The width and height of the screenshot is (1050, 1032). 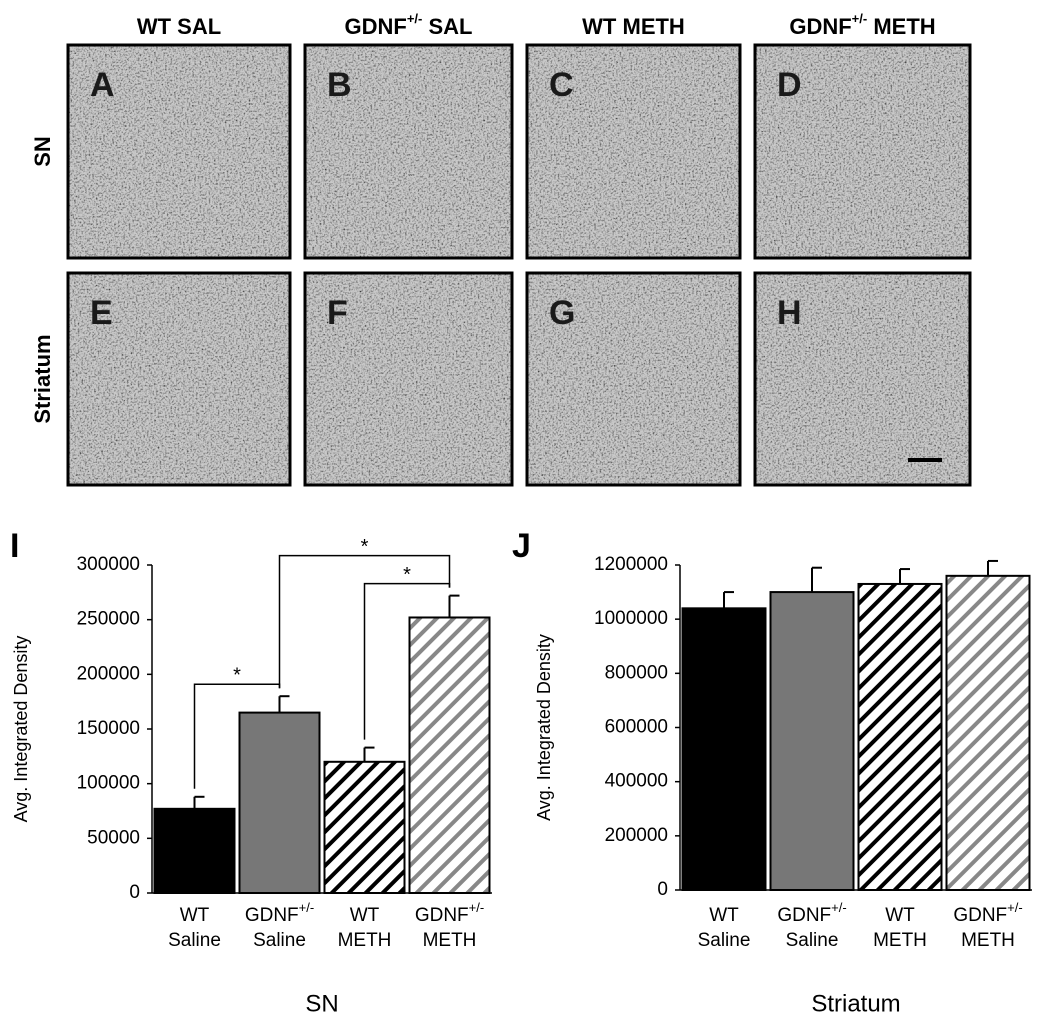 What do you see at coordinates (631, 618) in the screenshot?
I see `y-tick-label: 1000000` at bounding box center [631, 618].